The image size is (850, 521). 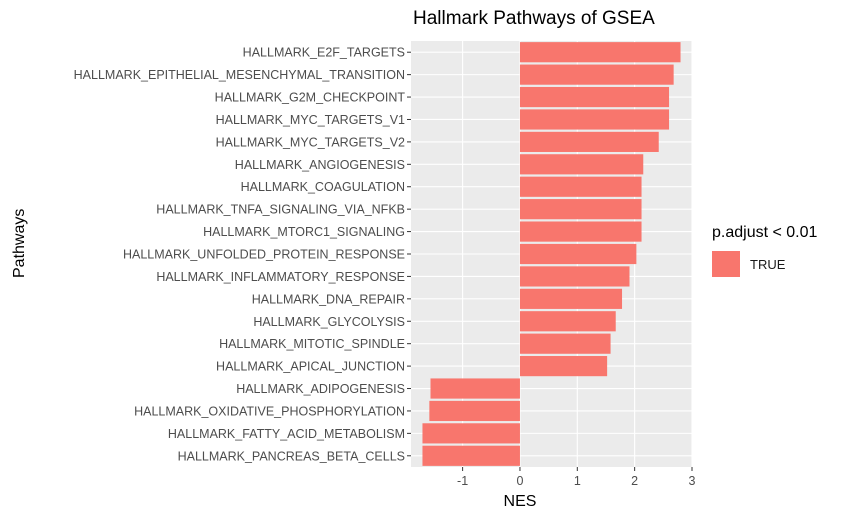 What do you see at coordinates (534, 18) in the screenshot?
I see `chart-title: Hallmark Pathways of GSEA` at bounding box center [534, 18].